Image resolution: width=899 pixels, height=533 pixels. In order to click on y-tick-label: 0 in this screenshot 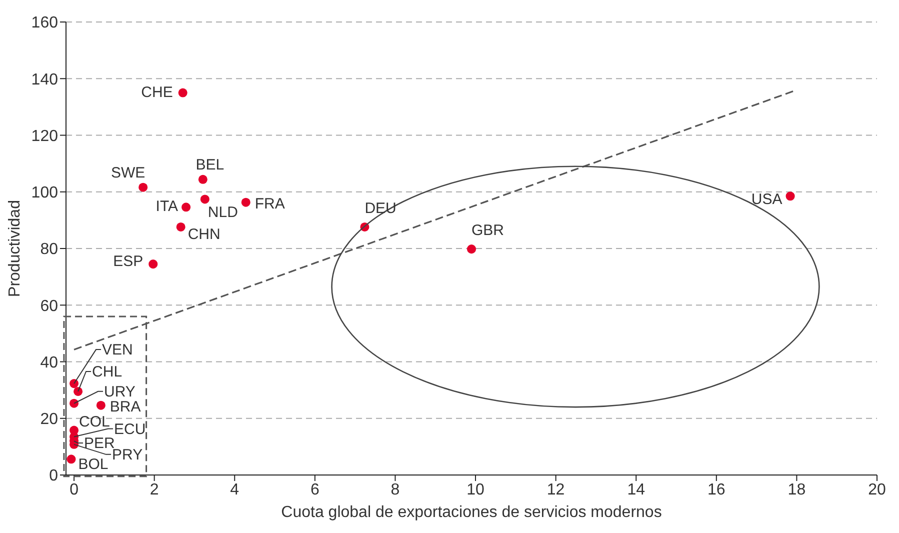, I will do `click(53, 476)`.